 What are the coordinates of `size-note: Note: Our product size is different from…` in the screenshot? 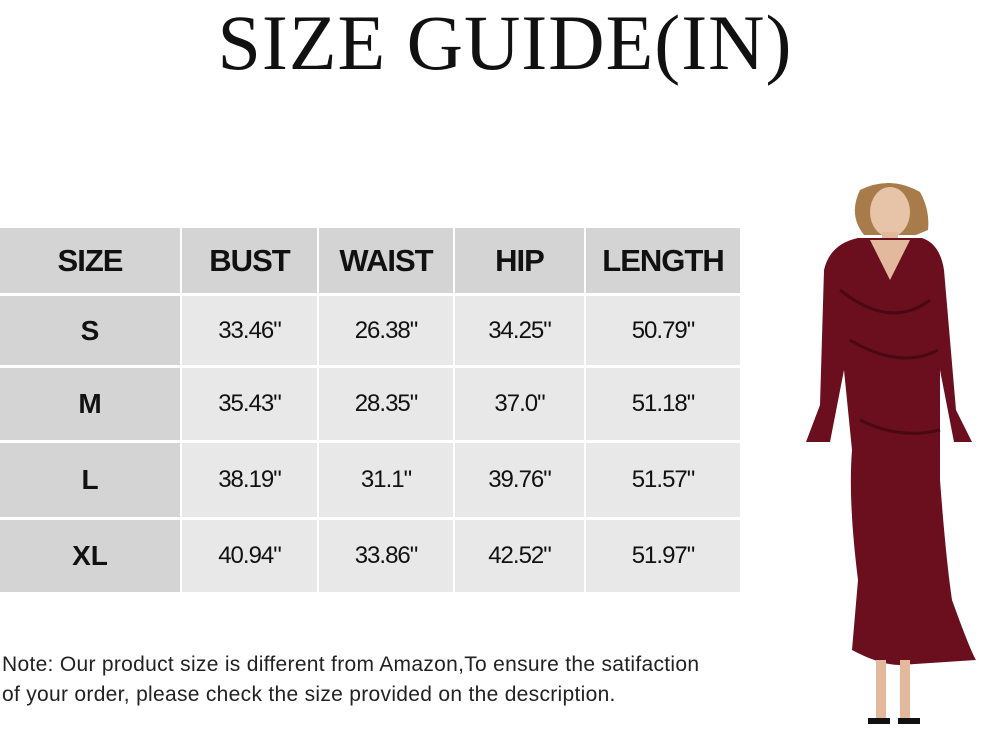 It's located at (351, 679).